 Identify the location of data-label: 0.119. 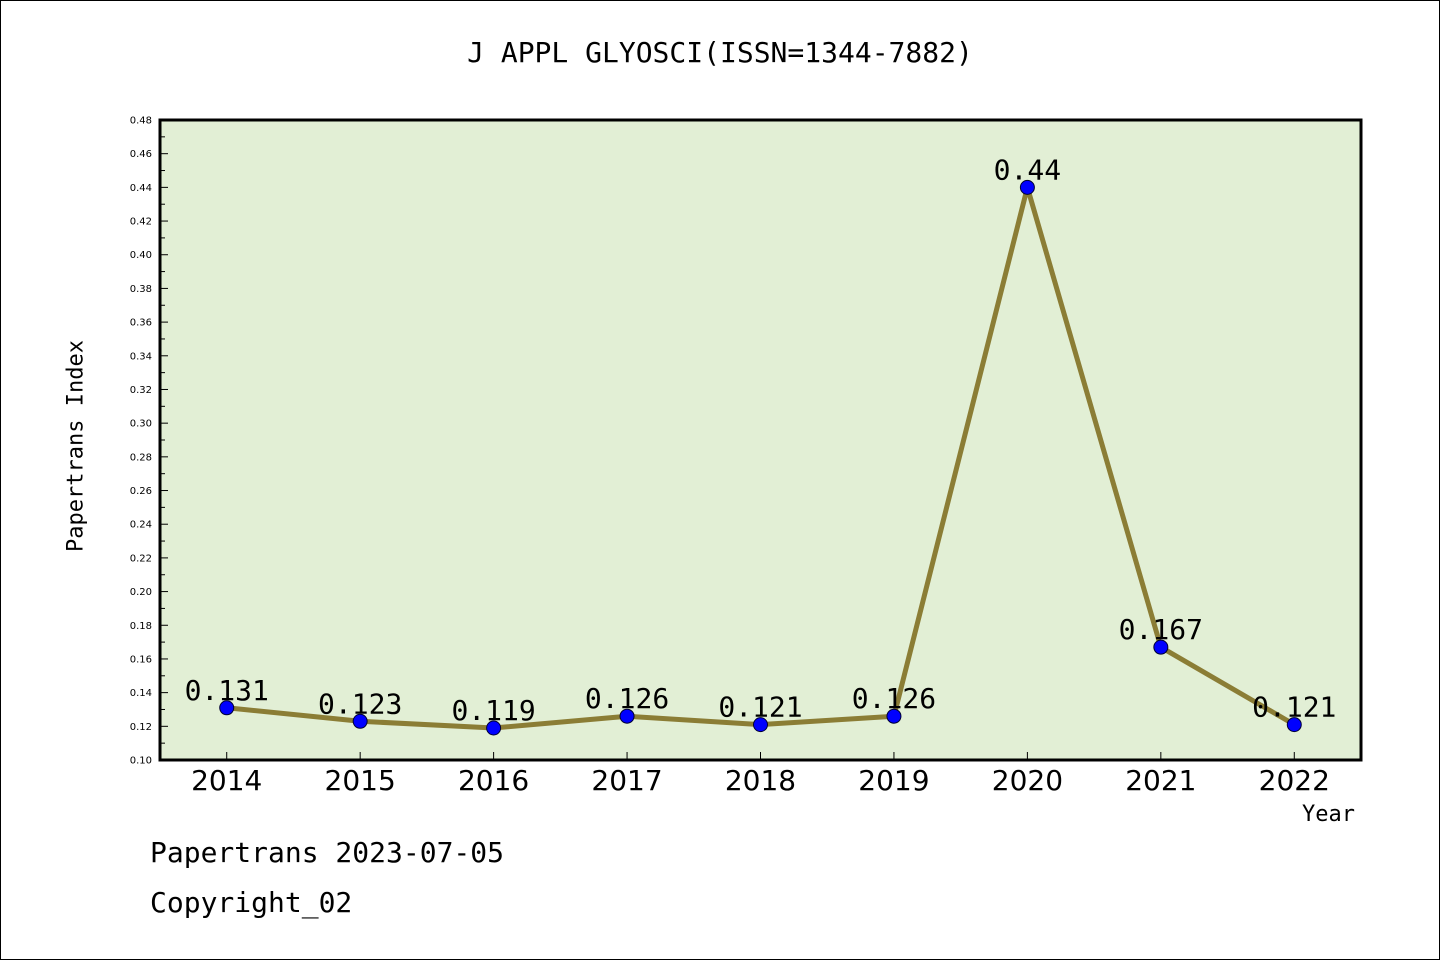
(493, 710).